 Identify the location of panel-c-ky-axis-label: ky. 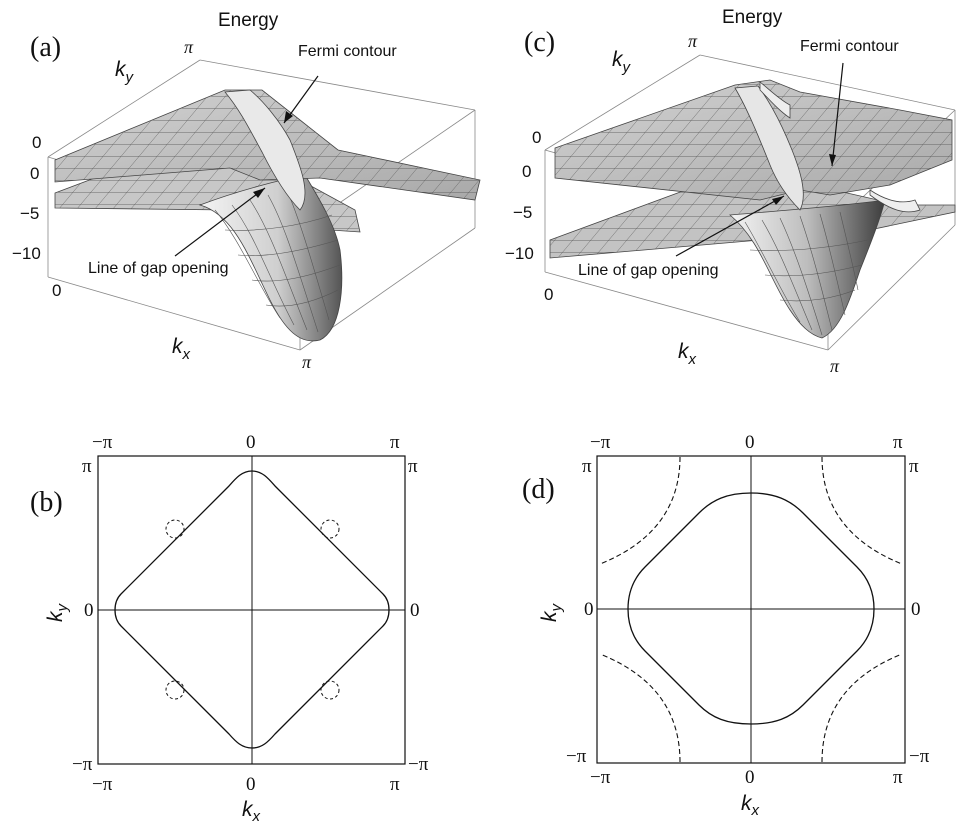
(622, 62).